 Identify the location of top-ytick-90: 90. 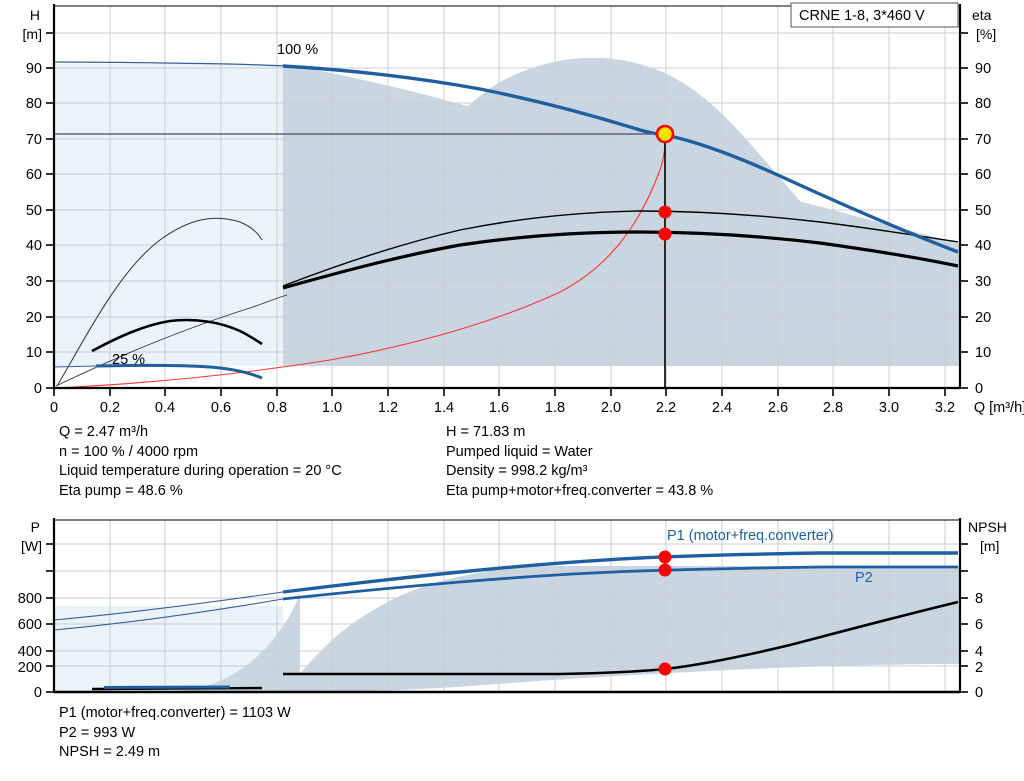
(34, 69).